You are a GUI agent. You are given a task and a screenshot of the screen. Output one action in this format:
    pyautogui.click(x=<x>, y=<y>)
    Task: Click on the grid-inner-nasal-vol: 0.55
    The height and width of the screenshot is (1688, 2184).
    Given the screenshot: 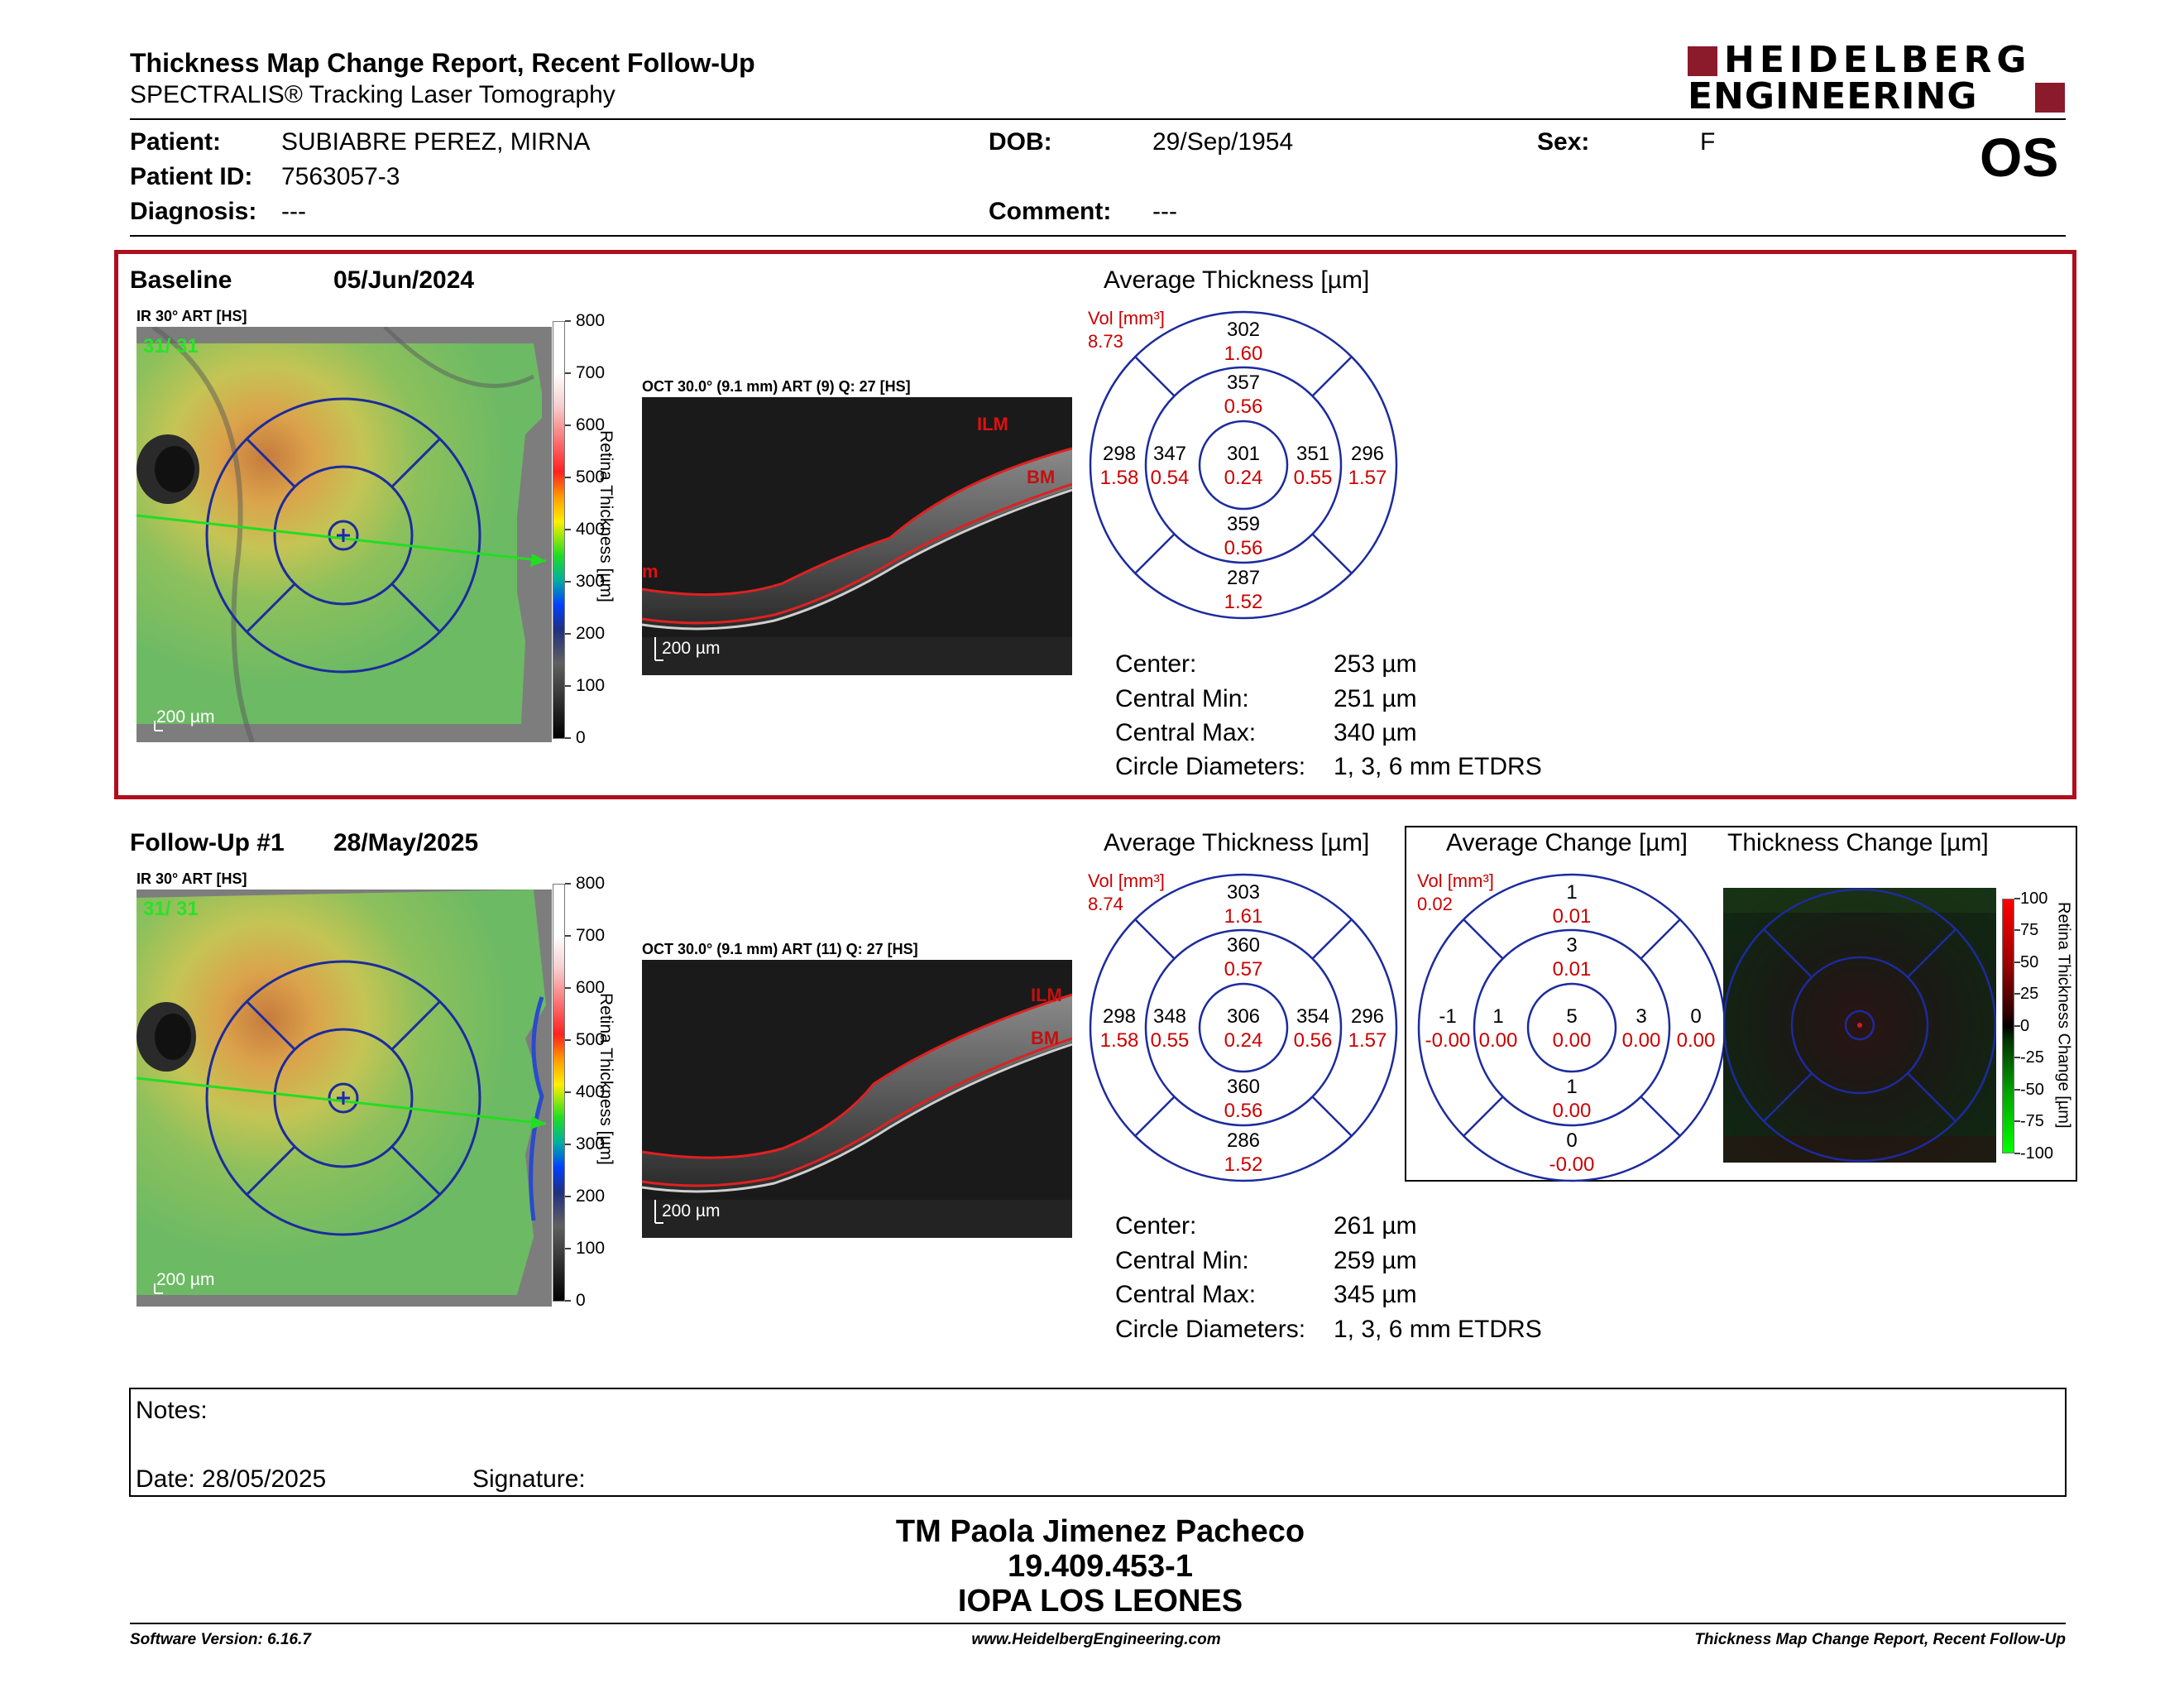 What is the action you would take?
    pyautogui.click(x=1313, y=478)
    